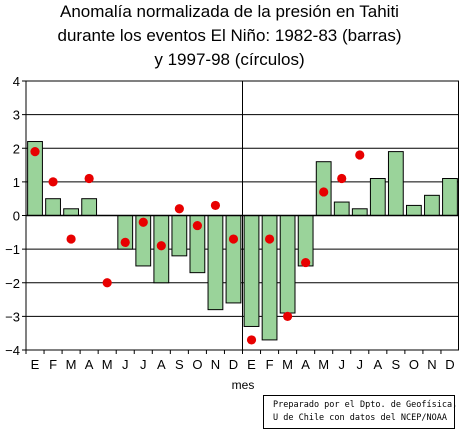 The image size is (459, 433). Describe the element at coordinates (16, 115) in the screenshot. I see `y-tick-label: 3` at that location.